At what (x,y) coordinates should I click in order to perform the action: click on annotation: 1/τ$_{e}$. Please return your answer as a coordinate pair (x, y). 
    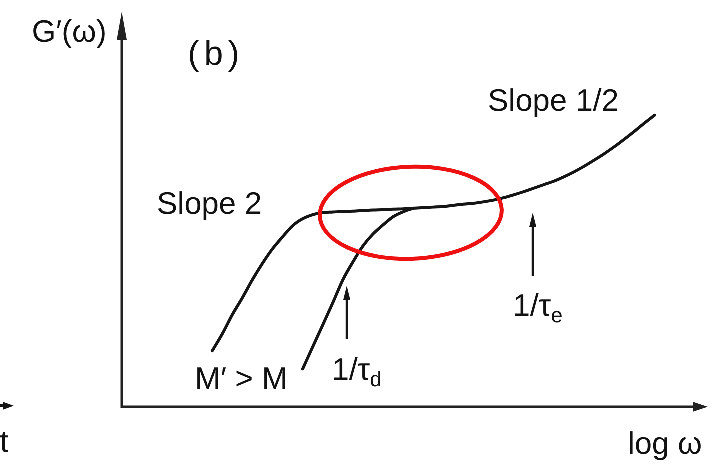
    Looking at the image, I should click on (538, 308).